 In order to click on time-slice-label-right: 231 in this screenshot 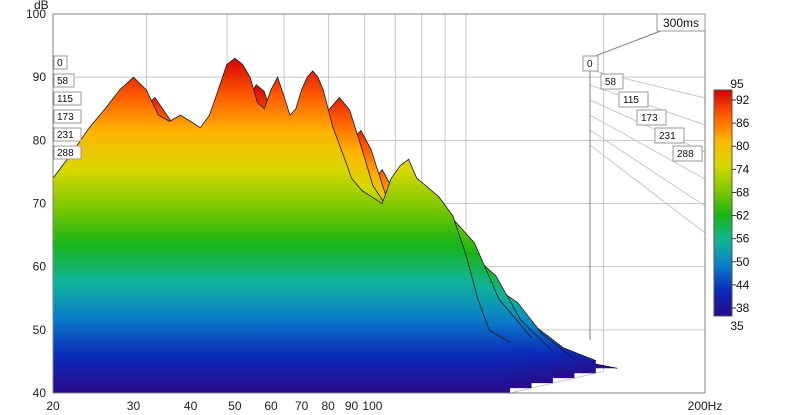, I will do `click(667, 136)`.